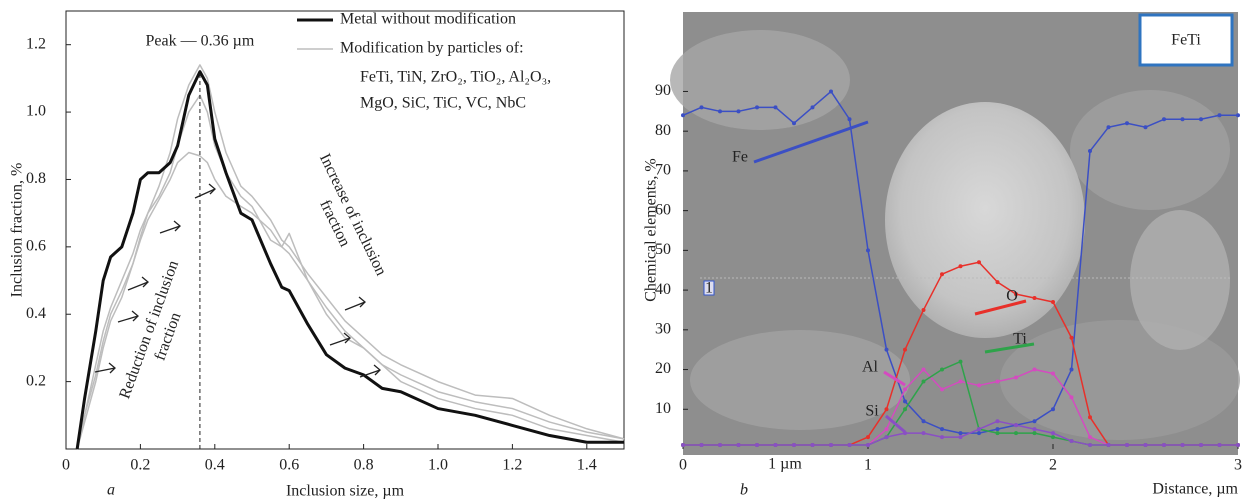 This screenshot has height=501, width=1246. Describe the element at coordinates (785, 464) in the screenshot. I see `scale-bar-label: 1 µm` at that location.